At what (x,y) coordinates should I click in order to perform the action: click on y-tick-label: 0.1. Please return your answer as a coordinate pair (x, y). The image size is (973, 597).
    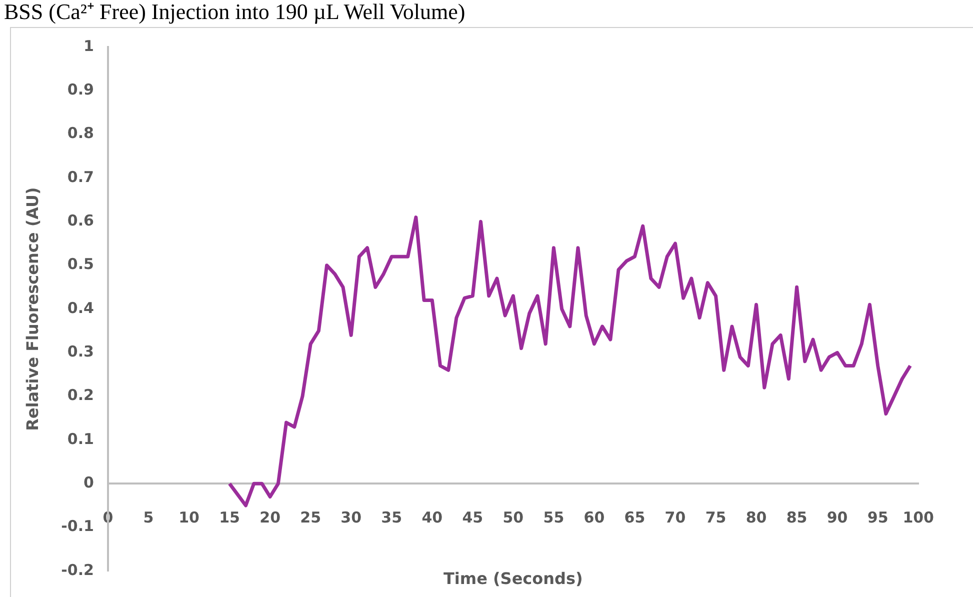
    Looking at the image, I should click on (80, 439).